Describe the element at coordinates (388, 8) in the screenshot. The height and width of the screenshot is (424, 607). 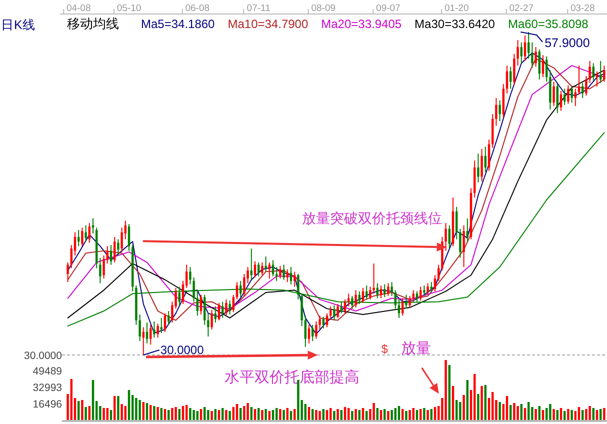
I see `x-tick-label: 09-07` at that location.